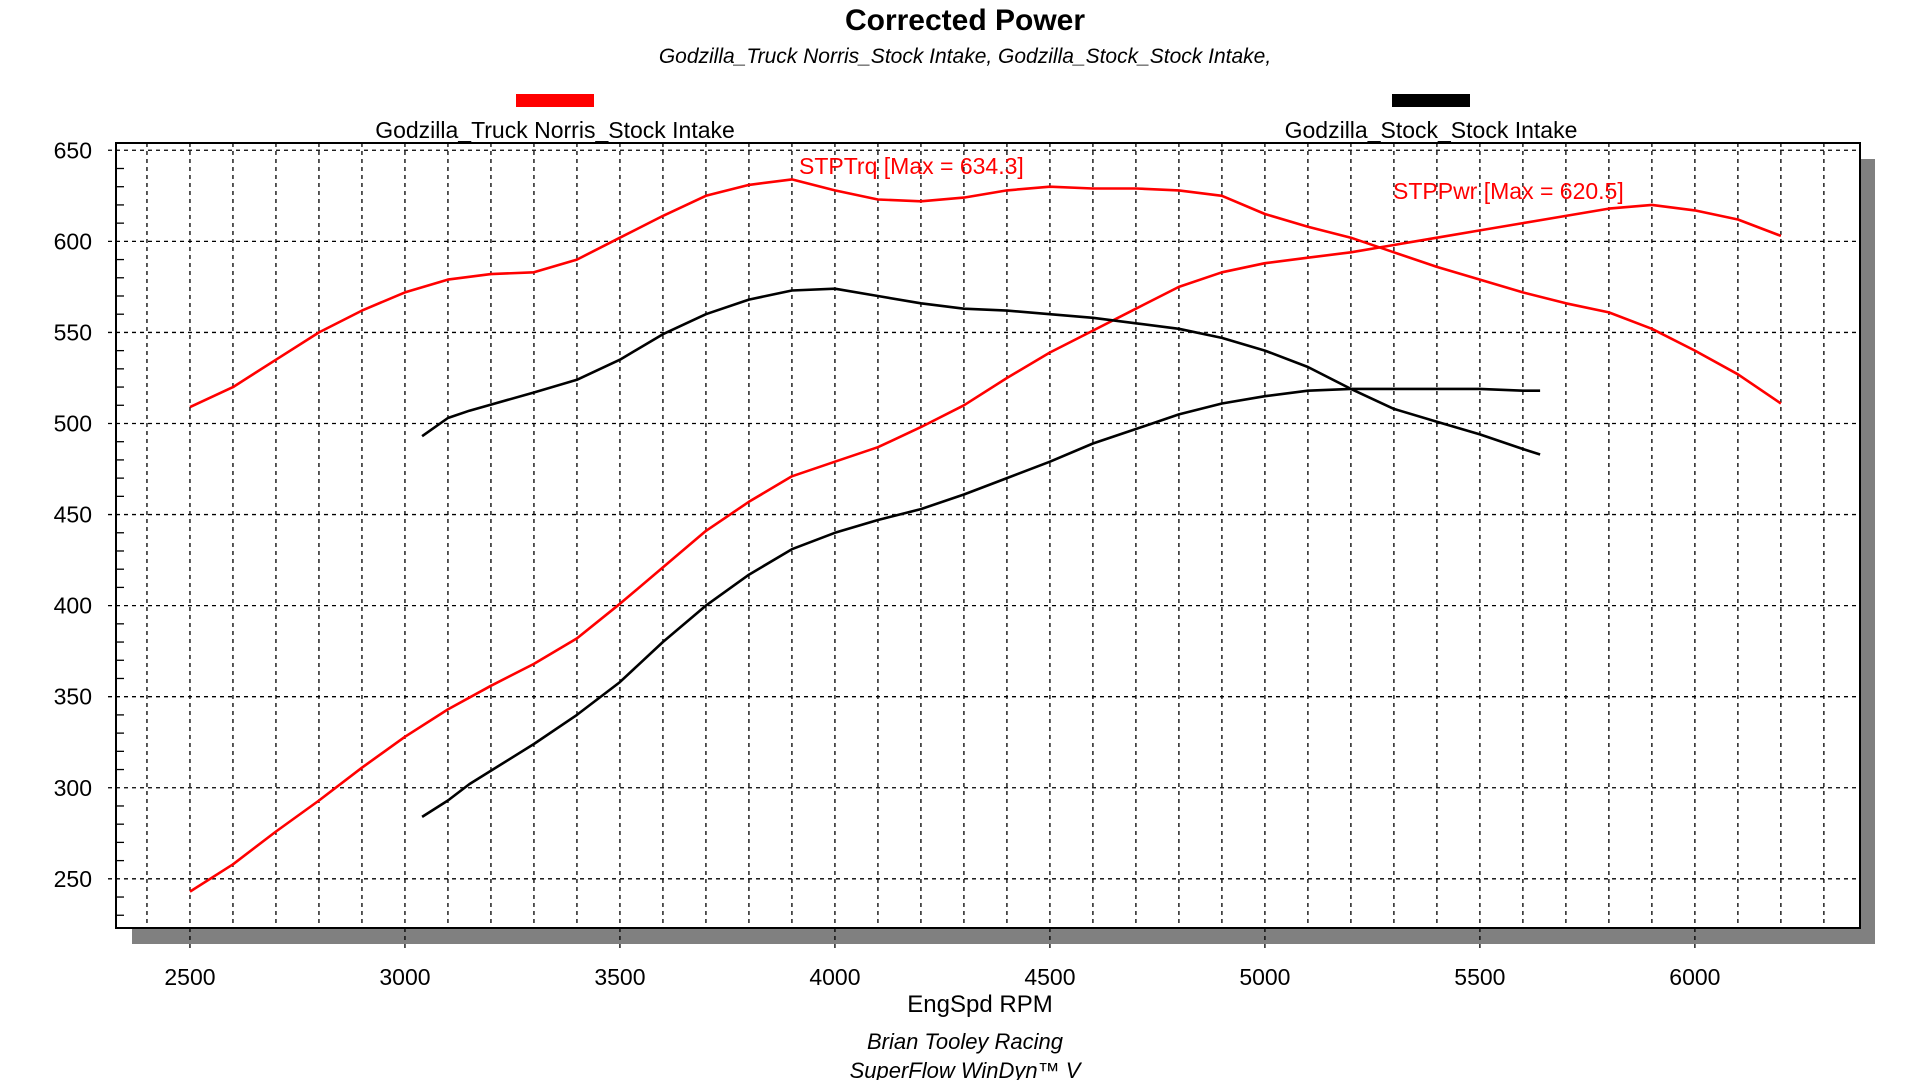  I want to click on y-tick-label: 350, so click(73, 697).